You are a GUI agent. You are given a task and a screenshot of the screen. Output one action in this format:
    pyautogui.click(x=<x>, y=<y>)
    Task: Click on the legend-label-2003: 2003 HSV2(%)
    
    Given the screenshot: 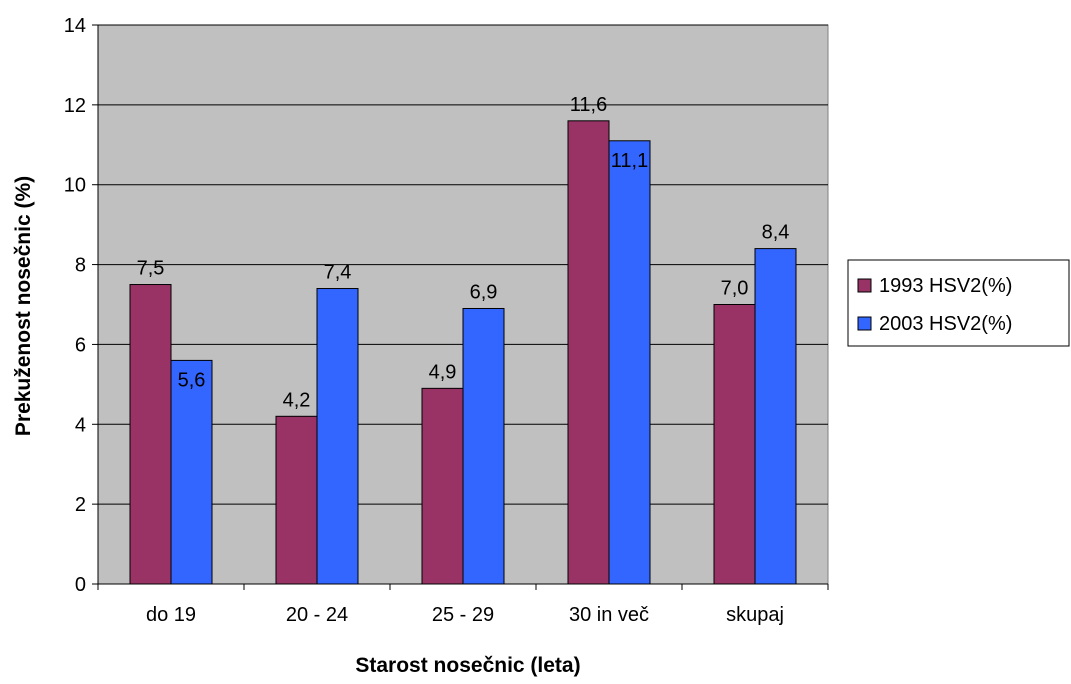 What is the action you would take?
    pyautogui.click(x=945, y=324)
    